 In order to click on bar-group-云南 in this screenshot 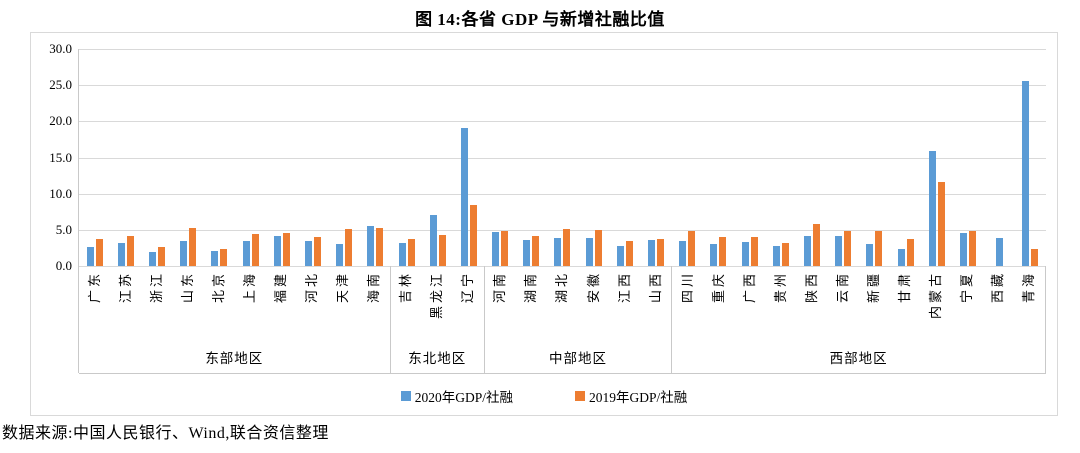, I will do `click(843, 157)`.